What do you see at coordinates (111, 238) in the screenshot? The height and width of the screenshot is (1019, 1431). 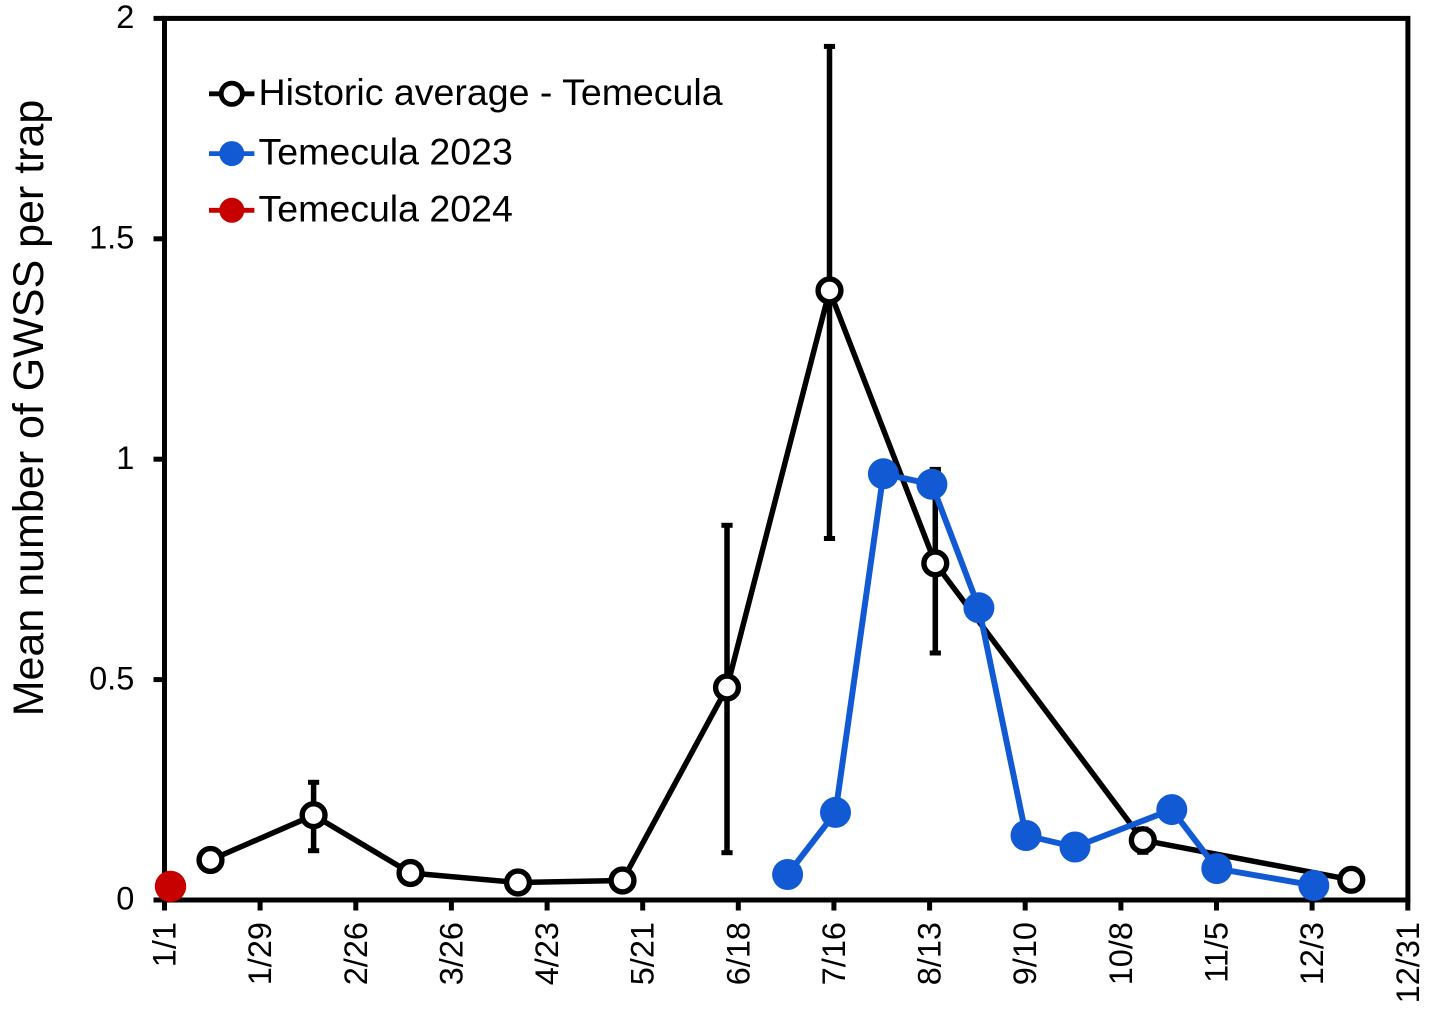 I see `svg-text: 1.5` at bounding box center [111, 238].